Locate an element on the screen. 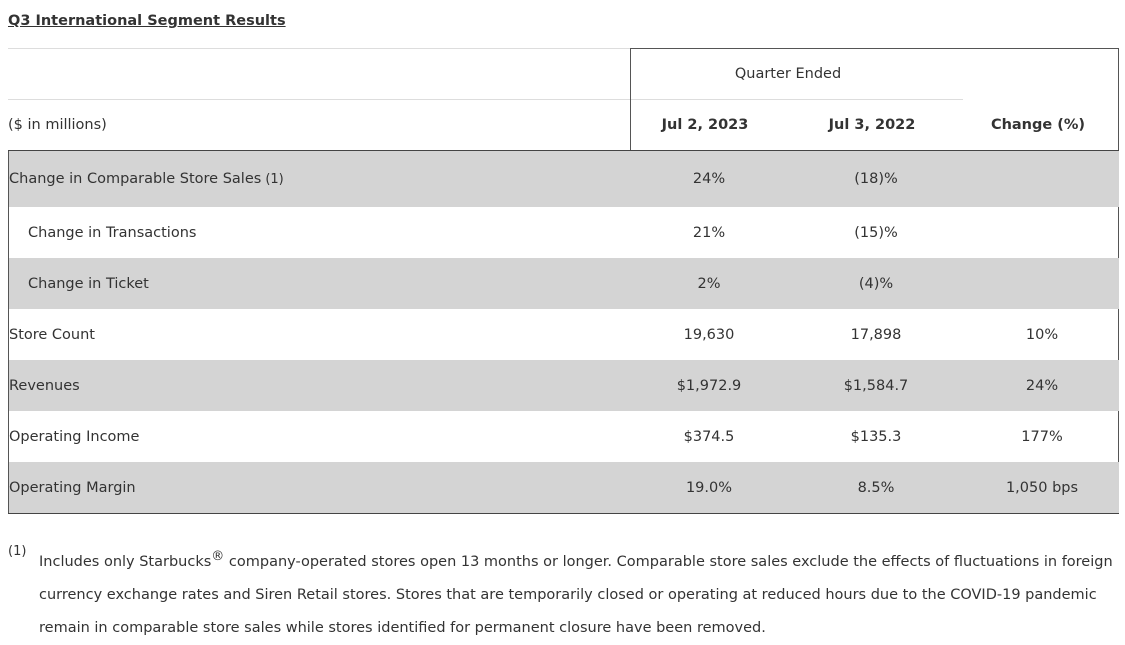 This screenshot has height=645, width=1125. row-label-text: Revenues is located at coordinates (44, 385).